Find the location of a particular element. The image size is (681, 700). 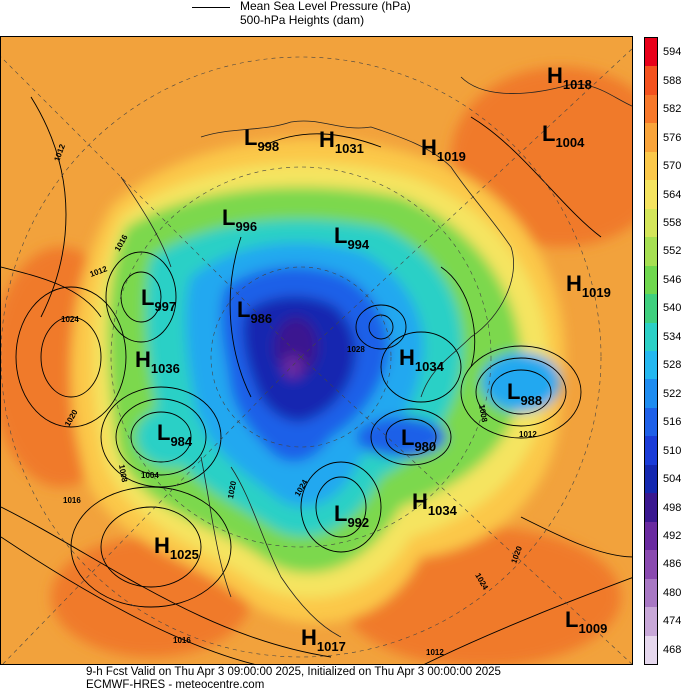

isobar-label: 1028 is located at coordinates (356, 349).